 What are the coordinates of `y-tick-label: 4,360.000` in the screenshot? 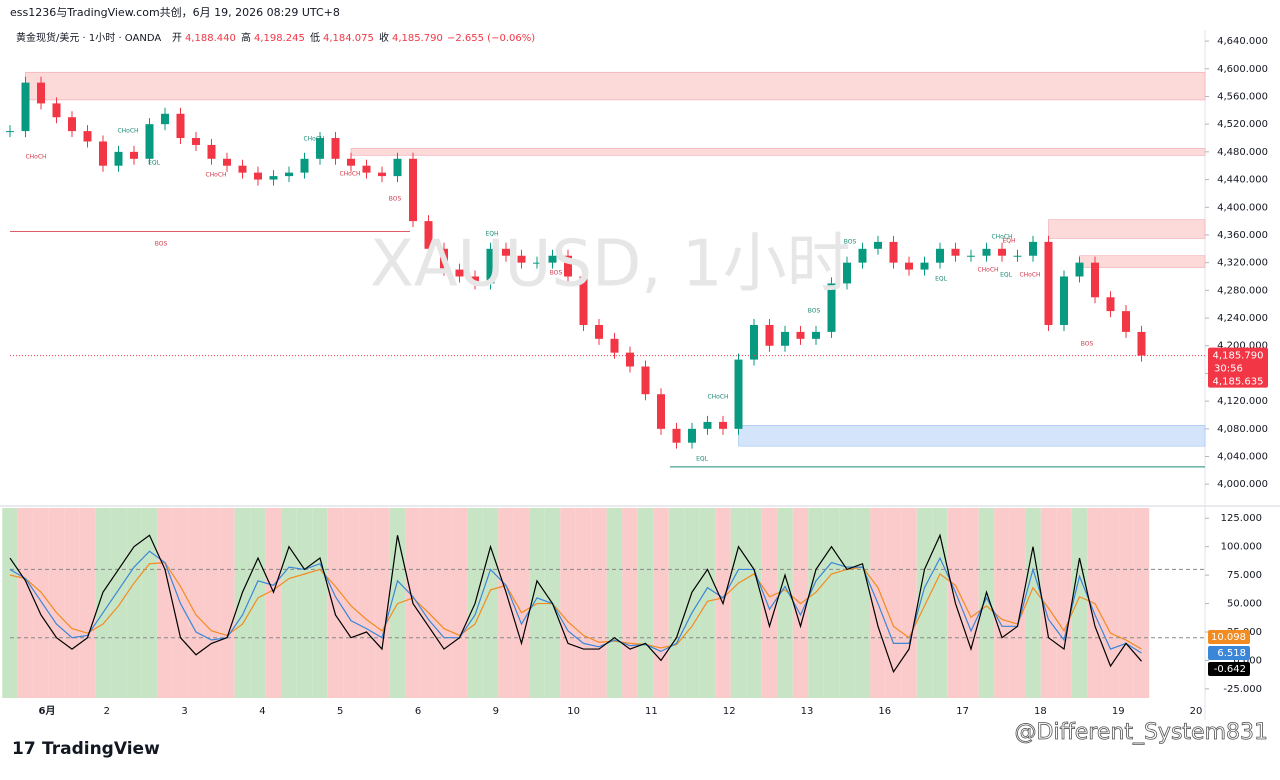 It's located at (1242, 235).